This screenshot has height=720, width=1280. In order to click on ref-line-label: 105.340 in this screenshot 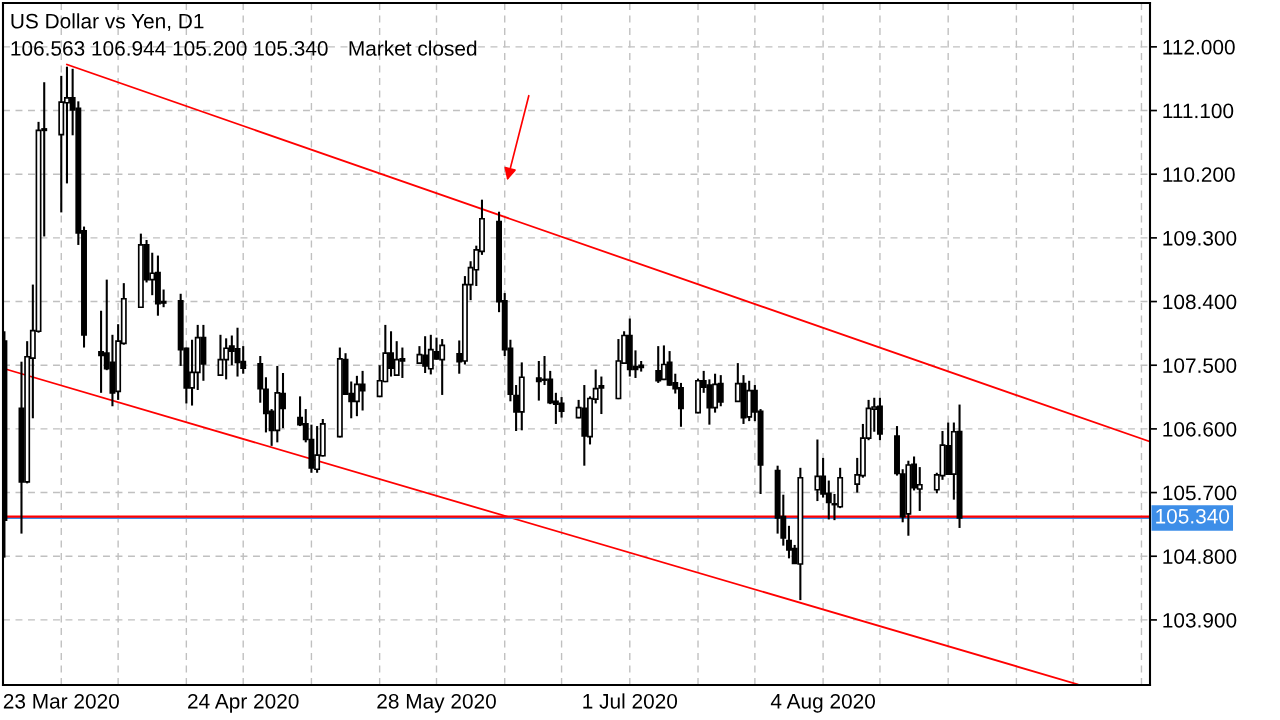, I will do `click(1193, 516)`.